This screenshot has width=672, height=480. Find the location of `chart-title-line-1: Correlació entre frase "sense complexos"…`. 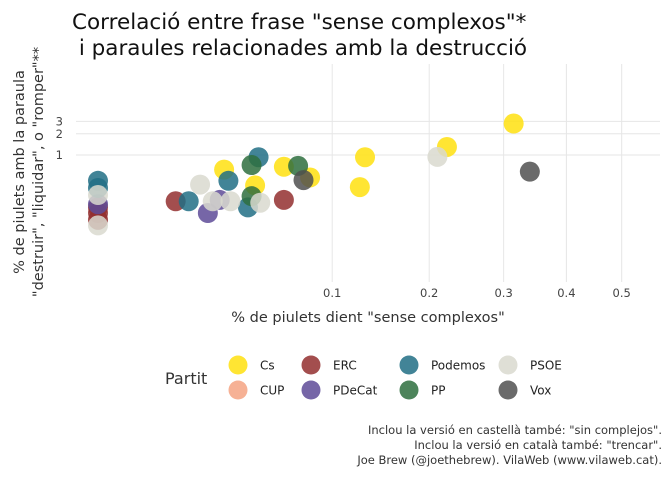

chart-title-line-1: Correlació entre frase "sense complexos"… is located at coordinates (299, 22).